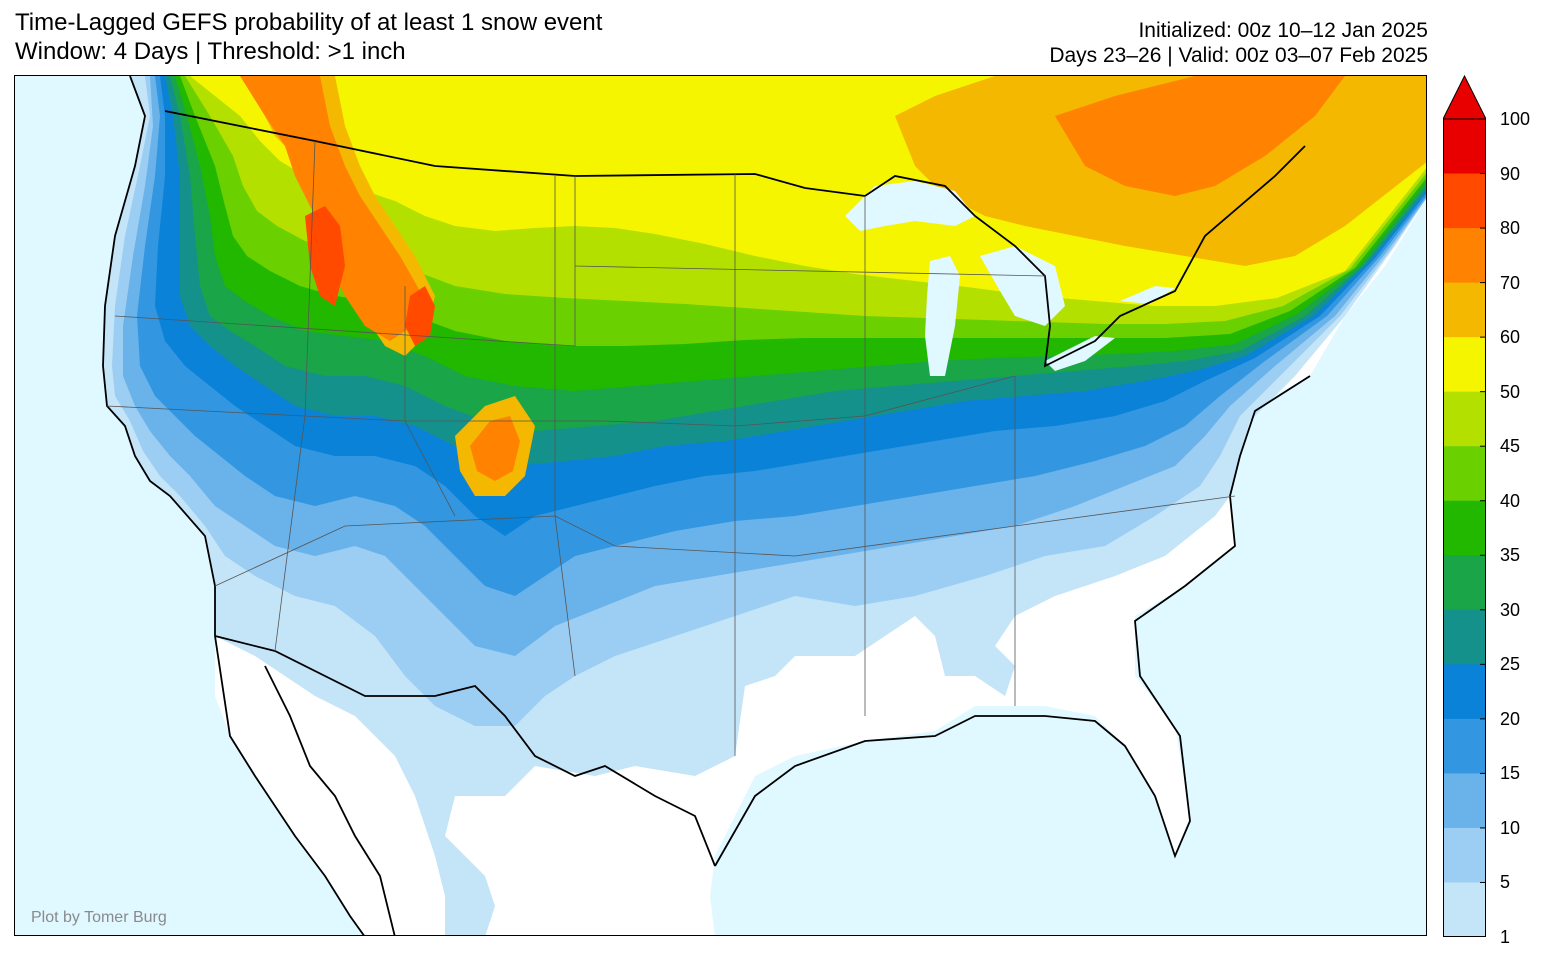  I want to click on lake-huron, so click(1022, 286).